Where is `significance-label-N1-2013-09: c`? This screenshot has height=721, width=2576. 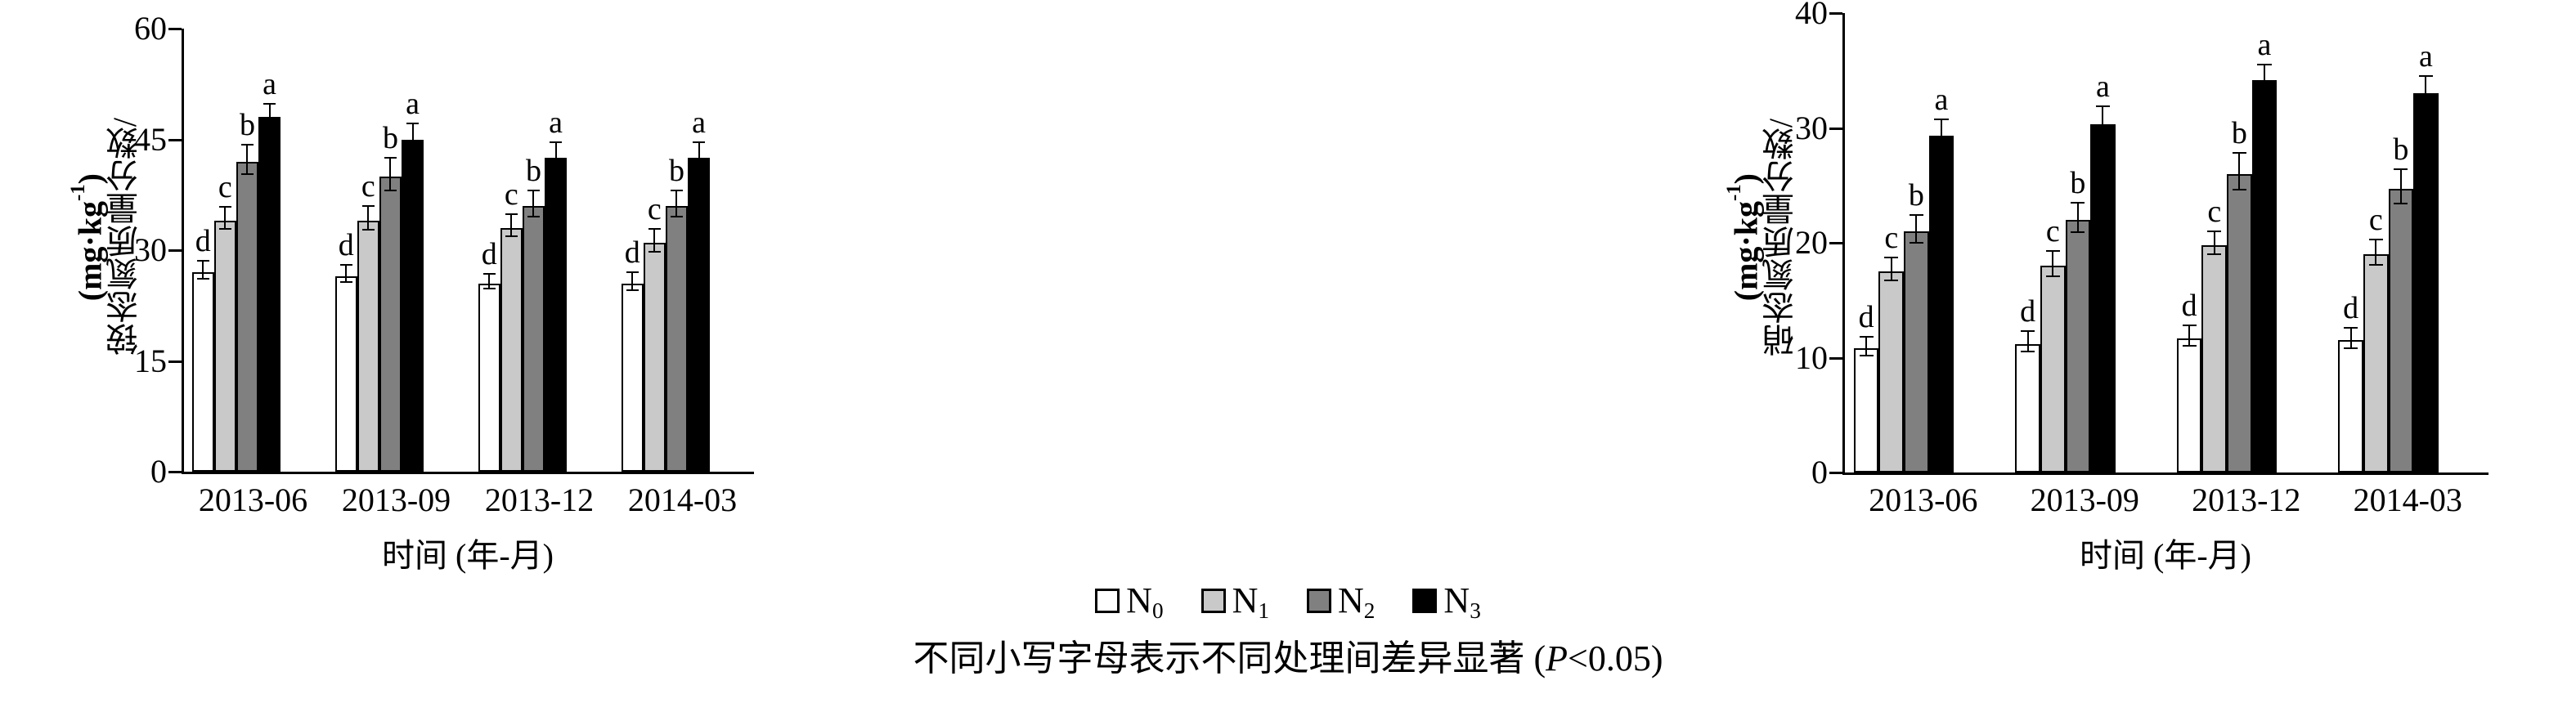
significance-label-N1-2013-09: c is located at coordinates (2052, 231).